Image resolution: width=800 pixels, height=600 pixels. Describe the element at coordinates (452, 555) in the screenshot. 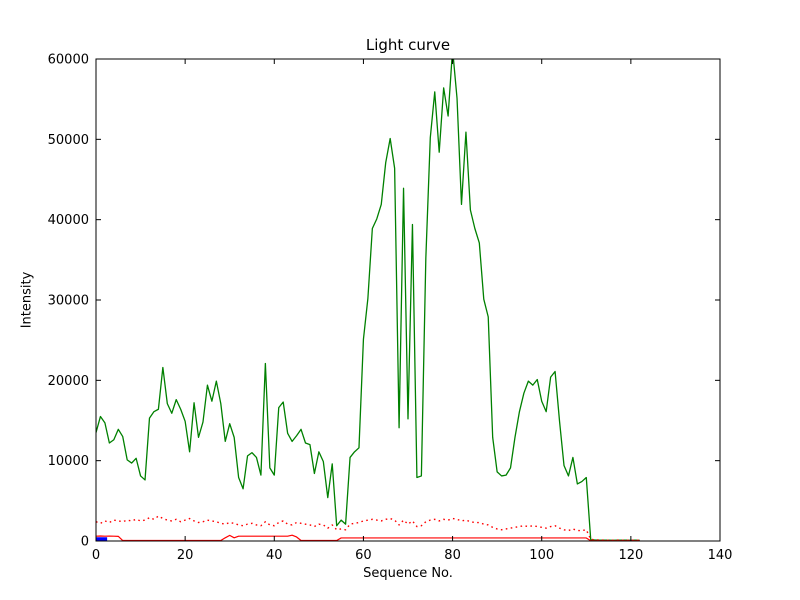

I see `x-tick-label: 80` at that location.